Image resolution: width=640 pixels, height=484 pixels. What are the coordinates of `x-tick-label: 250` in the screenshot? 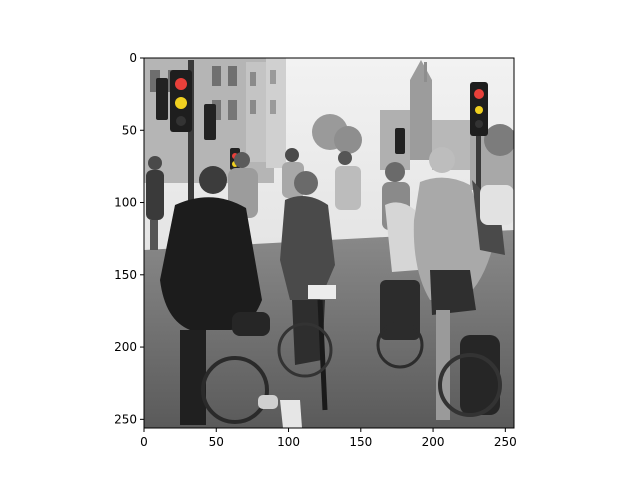 It's located at (505, 442).